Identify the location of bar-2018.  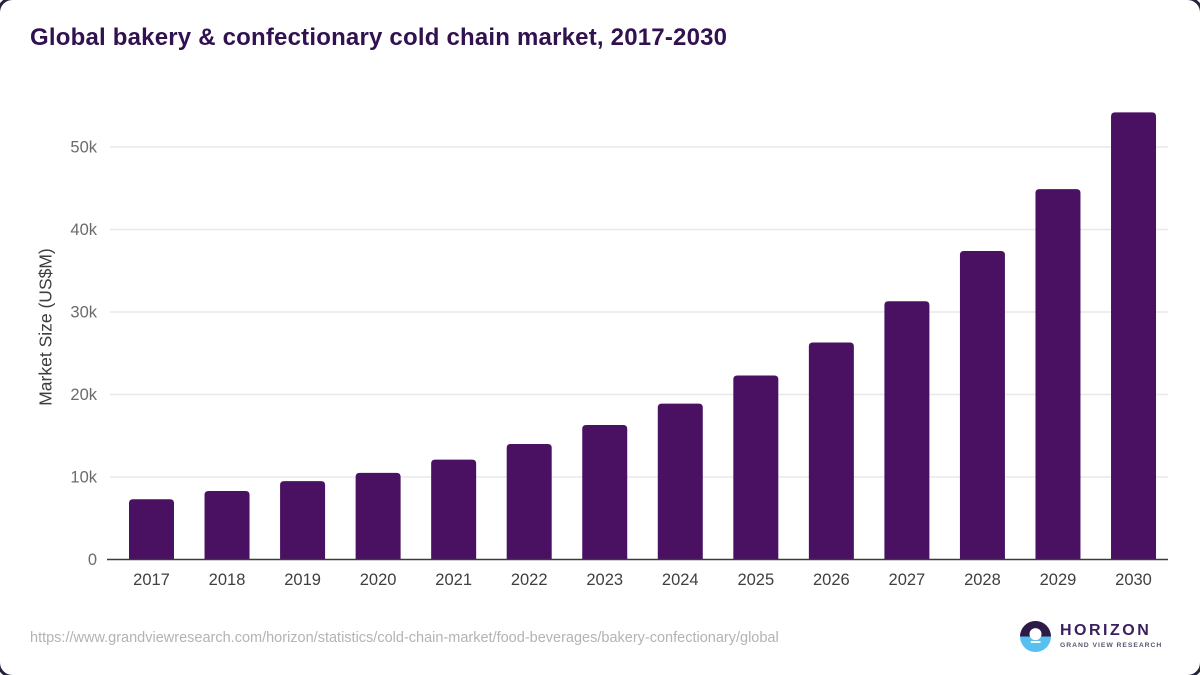
(227, 525).